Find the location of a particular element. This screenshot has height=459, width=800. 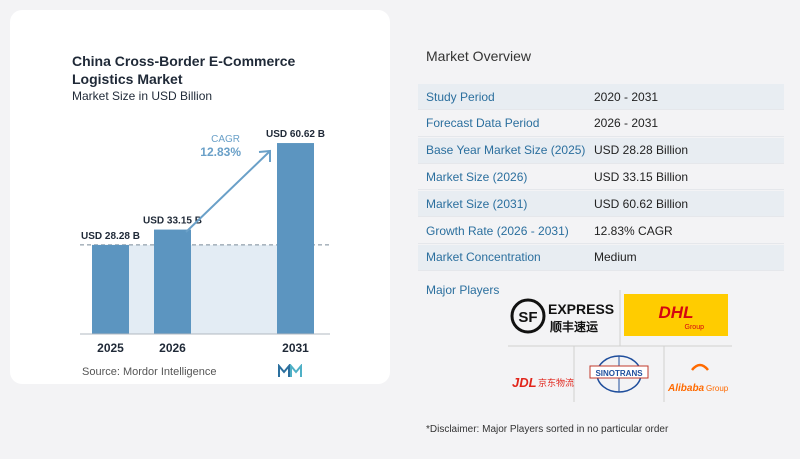

x-tick-label: 2026 is located at coordinates (172, 348).